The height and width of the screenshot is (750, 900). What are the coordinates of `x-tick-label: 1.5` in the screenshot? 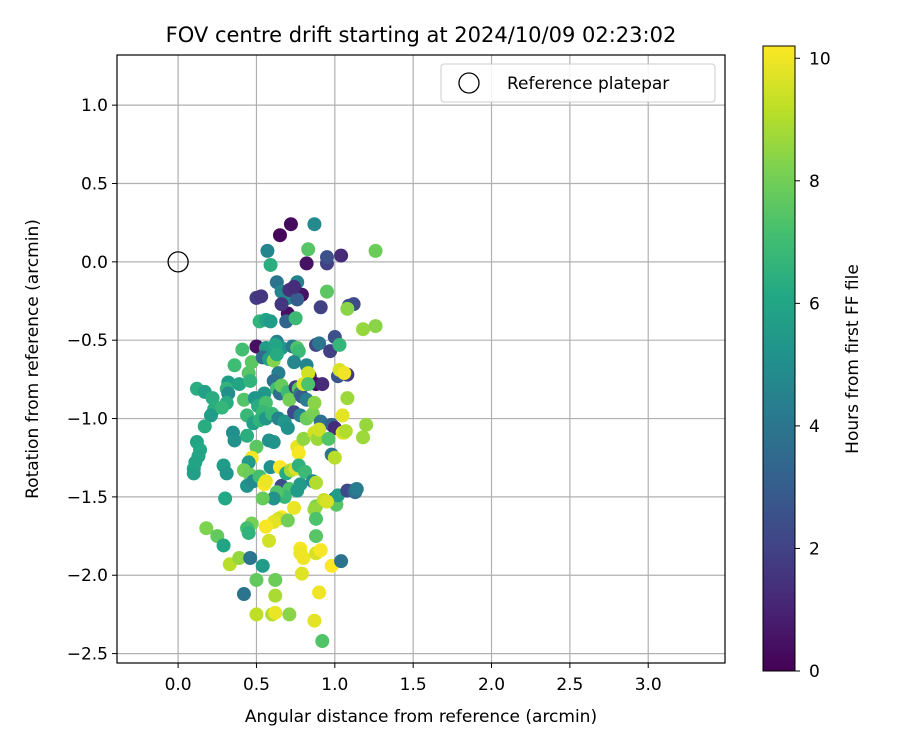 It's located at (413, 685).